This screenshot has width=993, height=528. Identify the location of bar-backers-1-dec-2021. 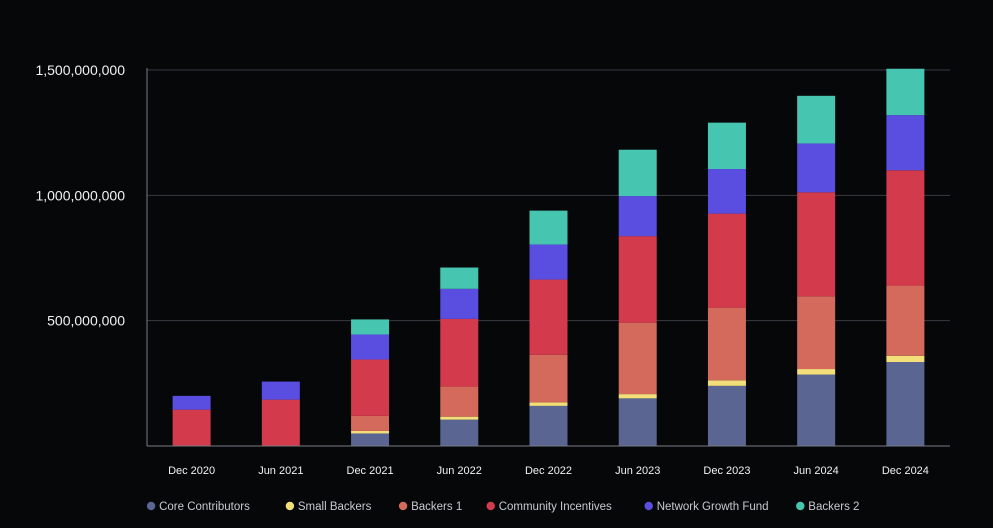
(370, 423).